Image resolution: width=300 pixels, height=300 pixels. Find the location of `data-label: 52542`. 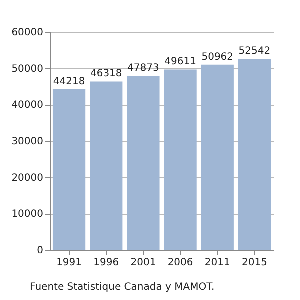

data-label: 52542 is located at coordinates (254, 52).